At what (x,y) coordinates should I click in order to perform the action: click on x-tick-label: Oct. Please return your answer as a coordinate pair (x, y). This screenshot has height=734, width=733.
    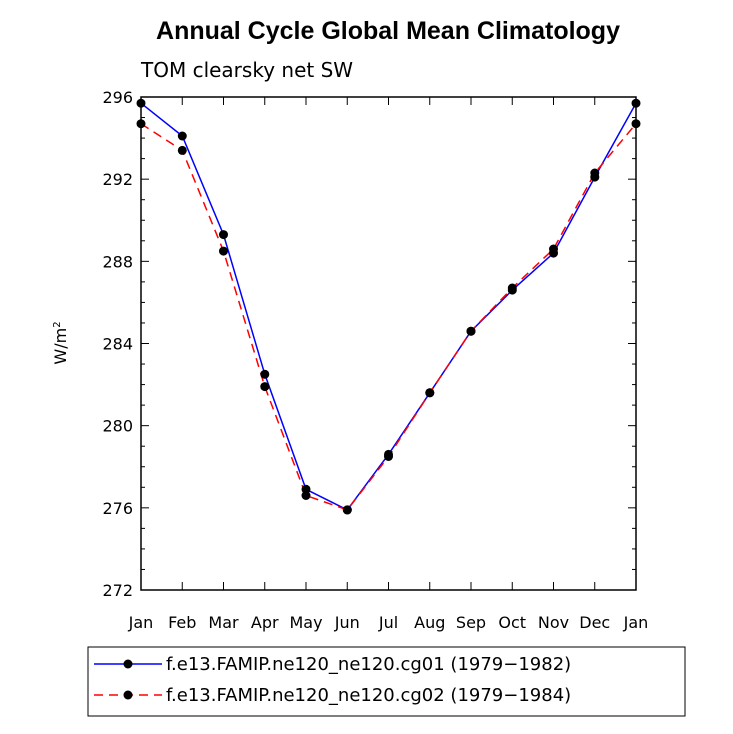
    Looking at the image, I should click on (512, 622).